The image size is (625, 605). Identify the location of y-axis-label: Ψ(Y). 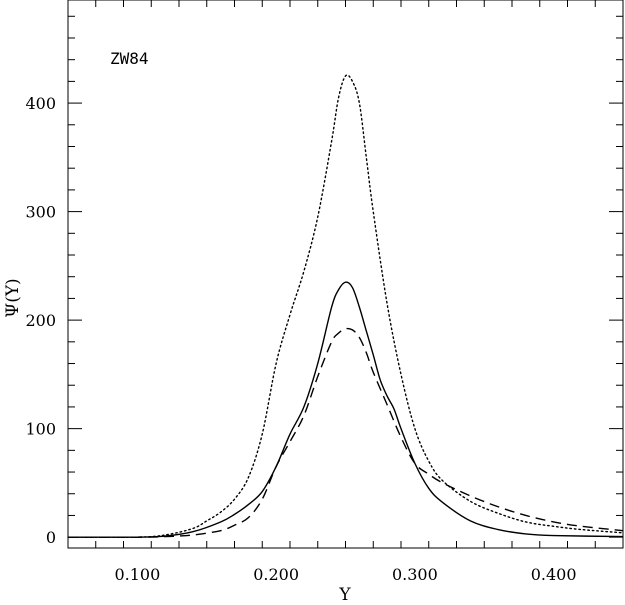
(13, 297).